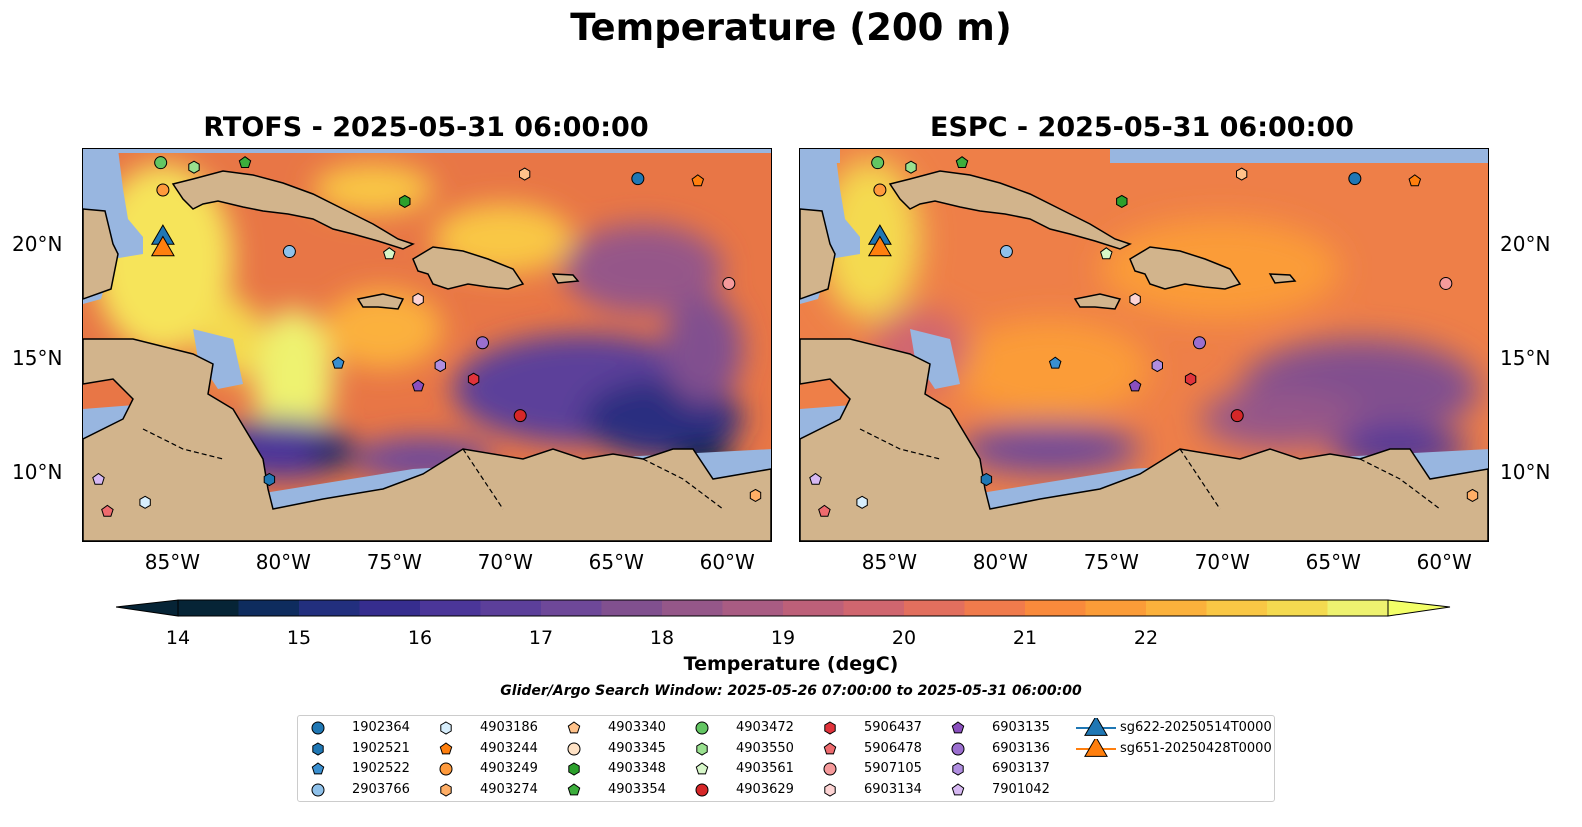 This screenshot has height=827, width=1582. I want to click on legend-label: 5907105, so click(893, 768).